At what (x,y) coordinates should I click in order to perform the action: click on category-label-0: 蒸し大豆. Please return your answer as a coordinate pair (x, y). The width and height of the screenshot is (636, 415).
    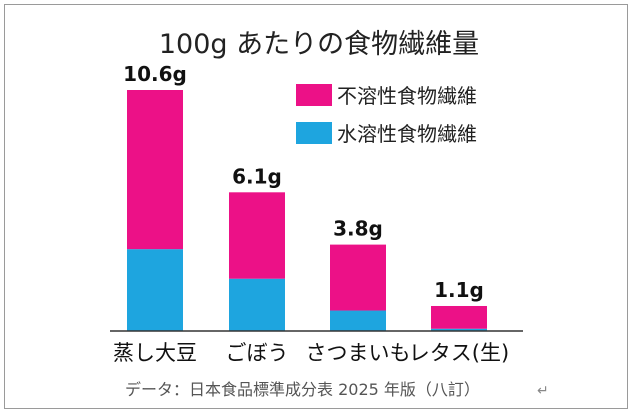
    Looking at the image, I should click on (155, 353).